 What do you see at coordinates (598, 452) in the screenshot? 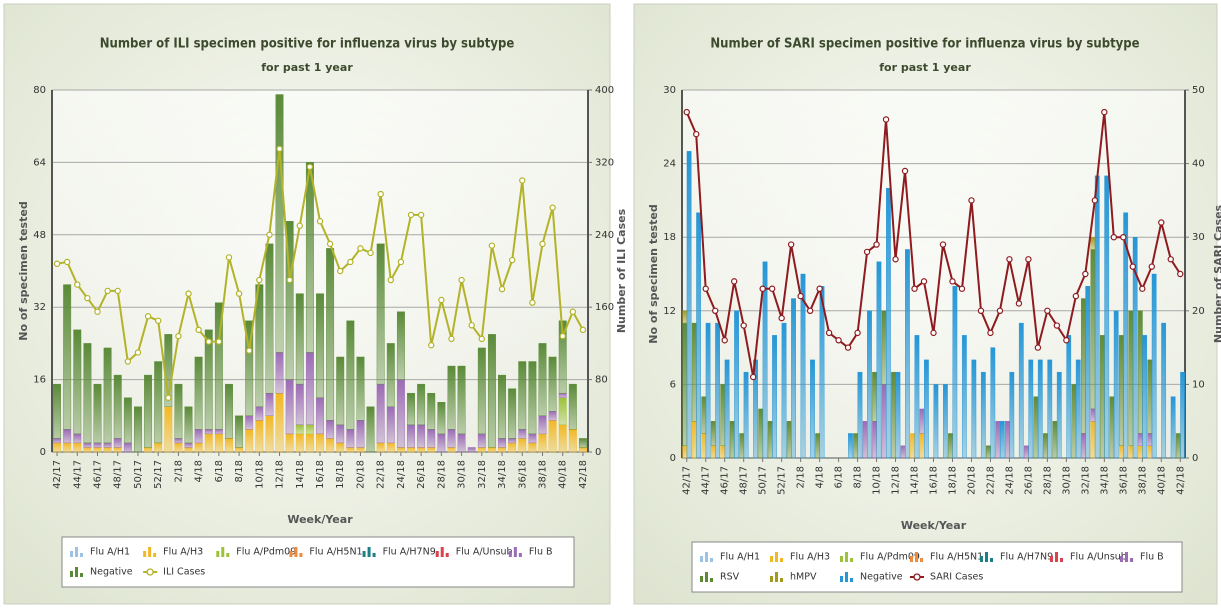
I see `y2-tick-label: 0` at bounding box center [598, 452].